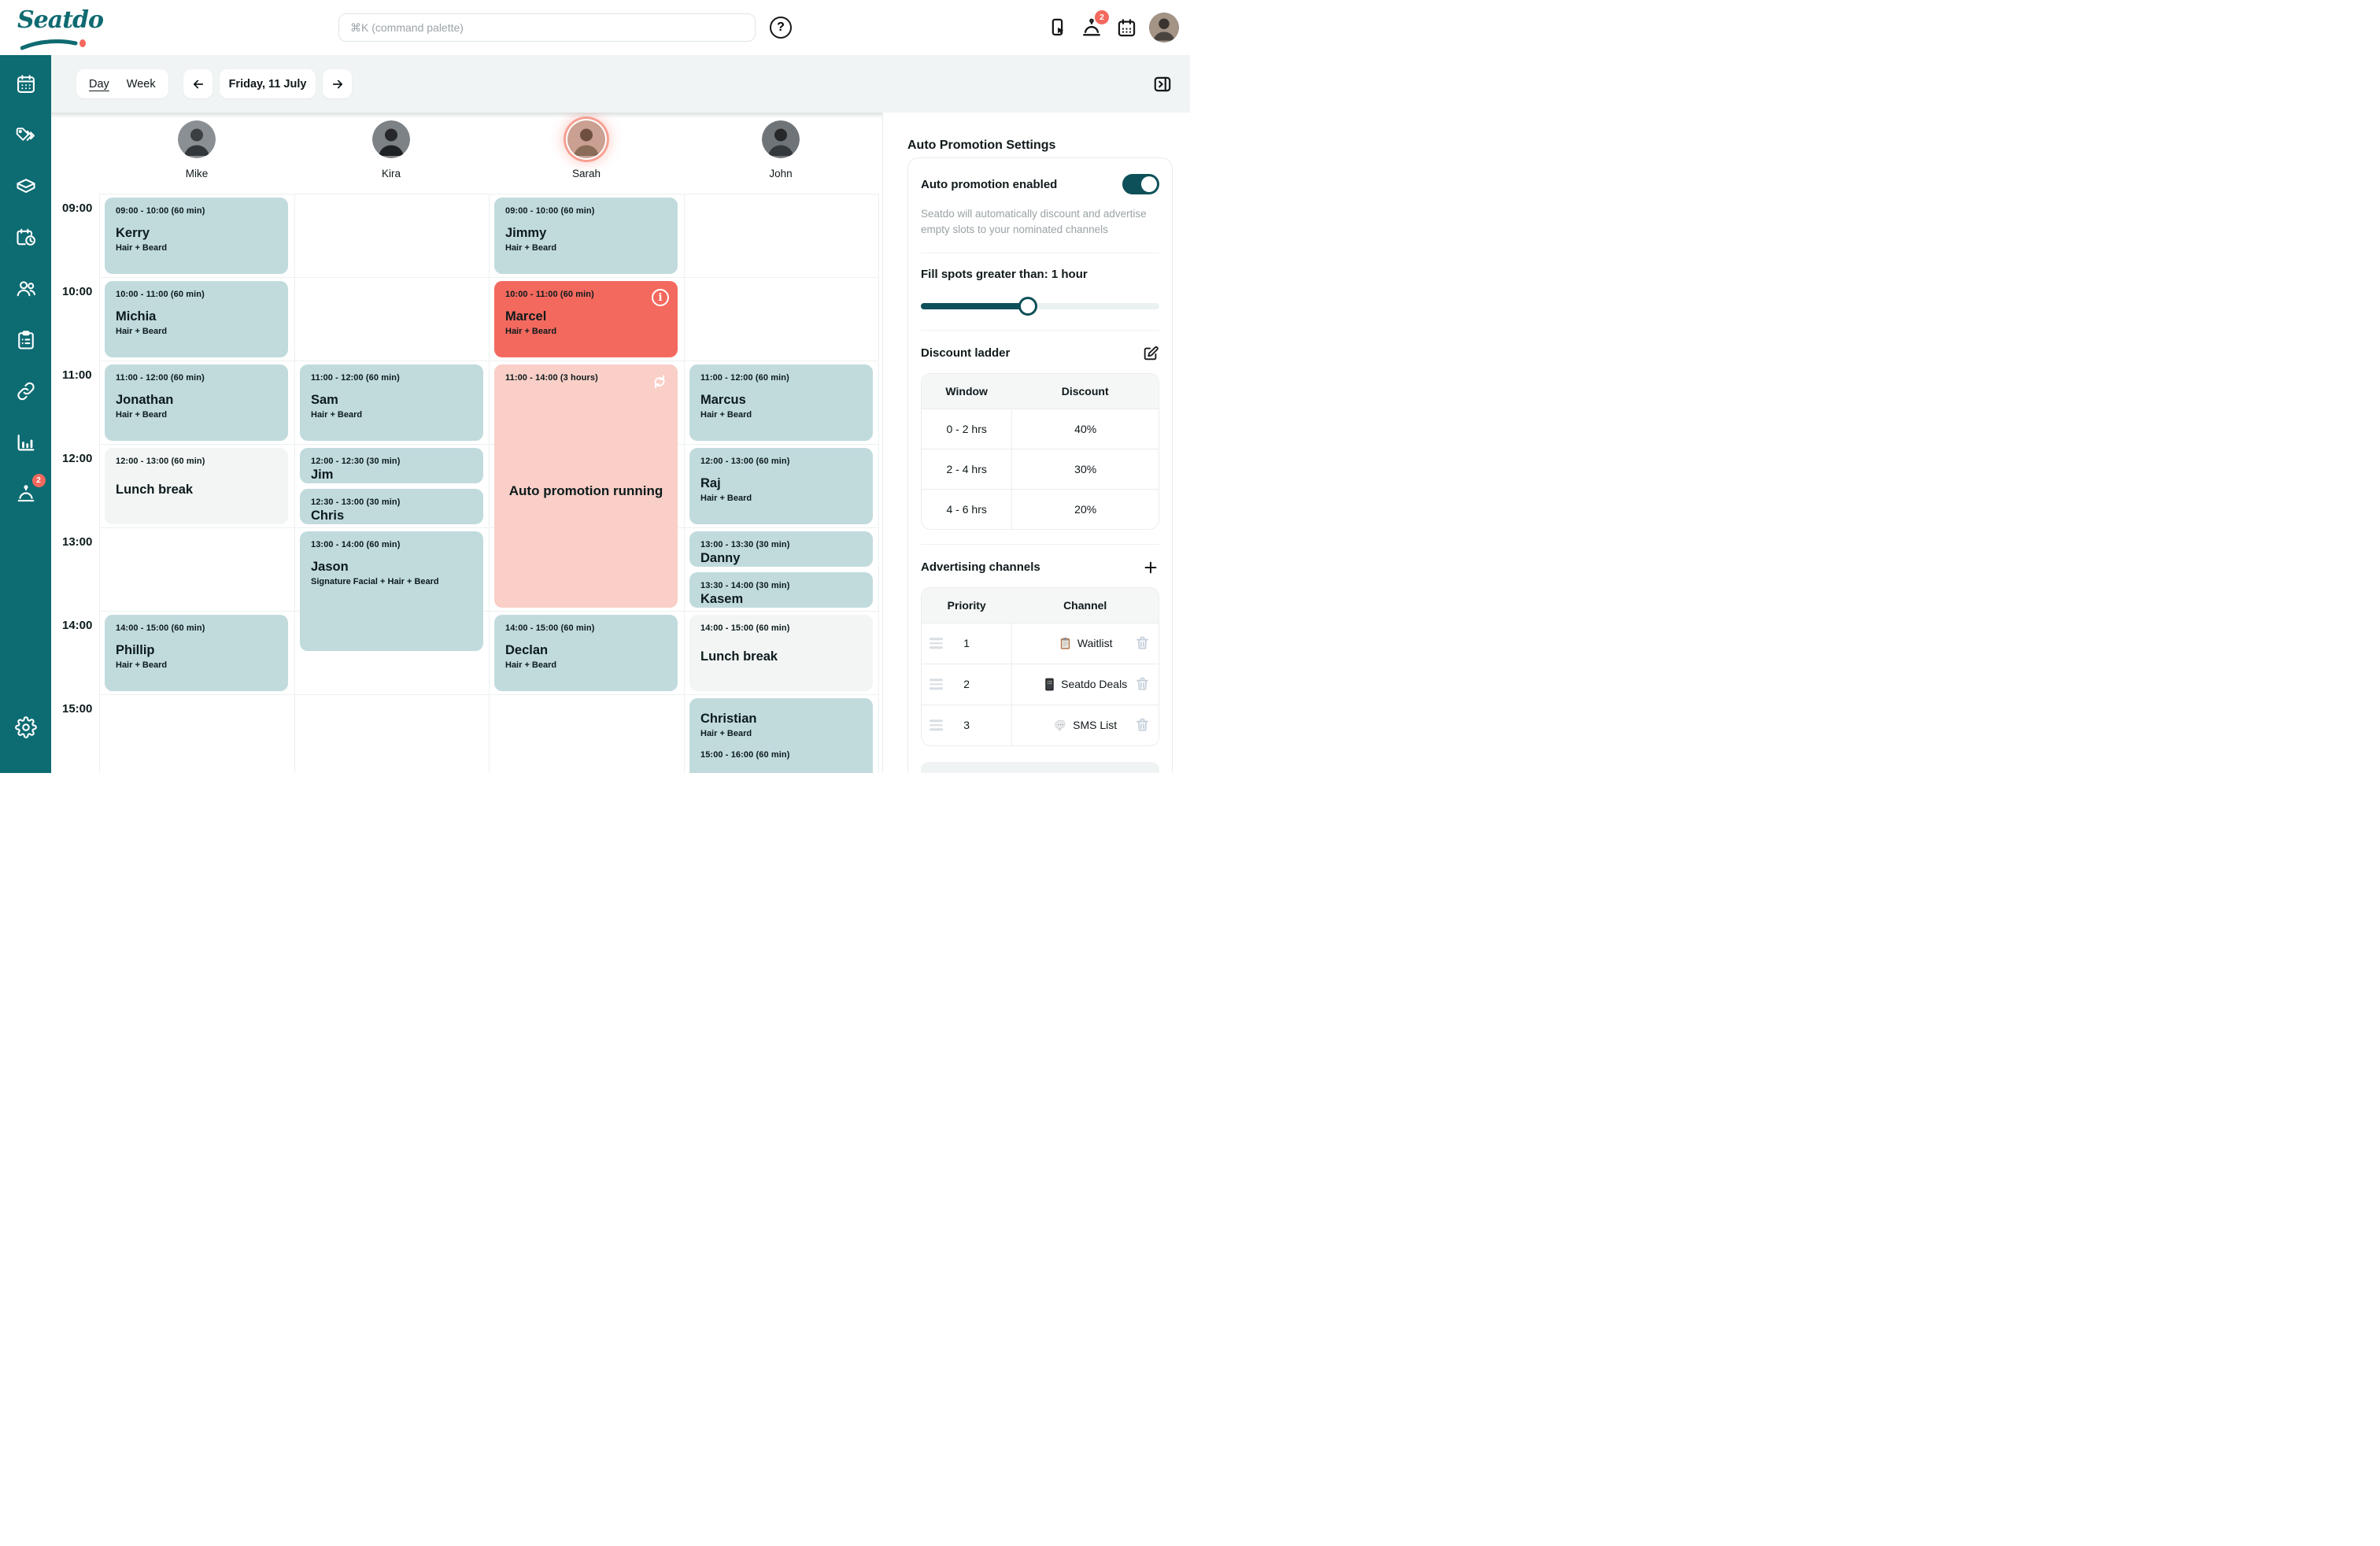  I want to click on calendar-grid: Mike Kira Sarah John, so click(467, 443).